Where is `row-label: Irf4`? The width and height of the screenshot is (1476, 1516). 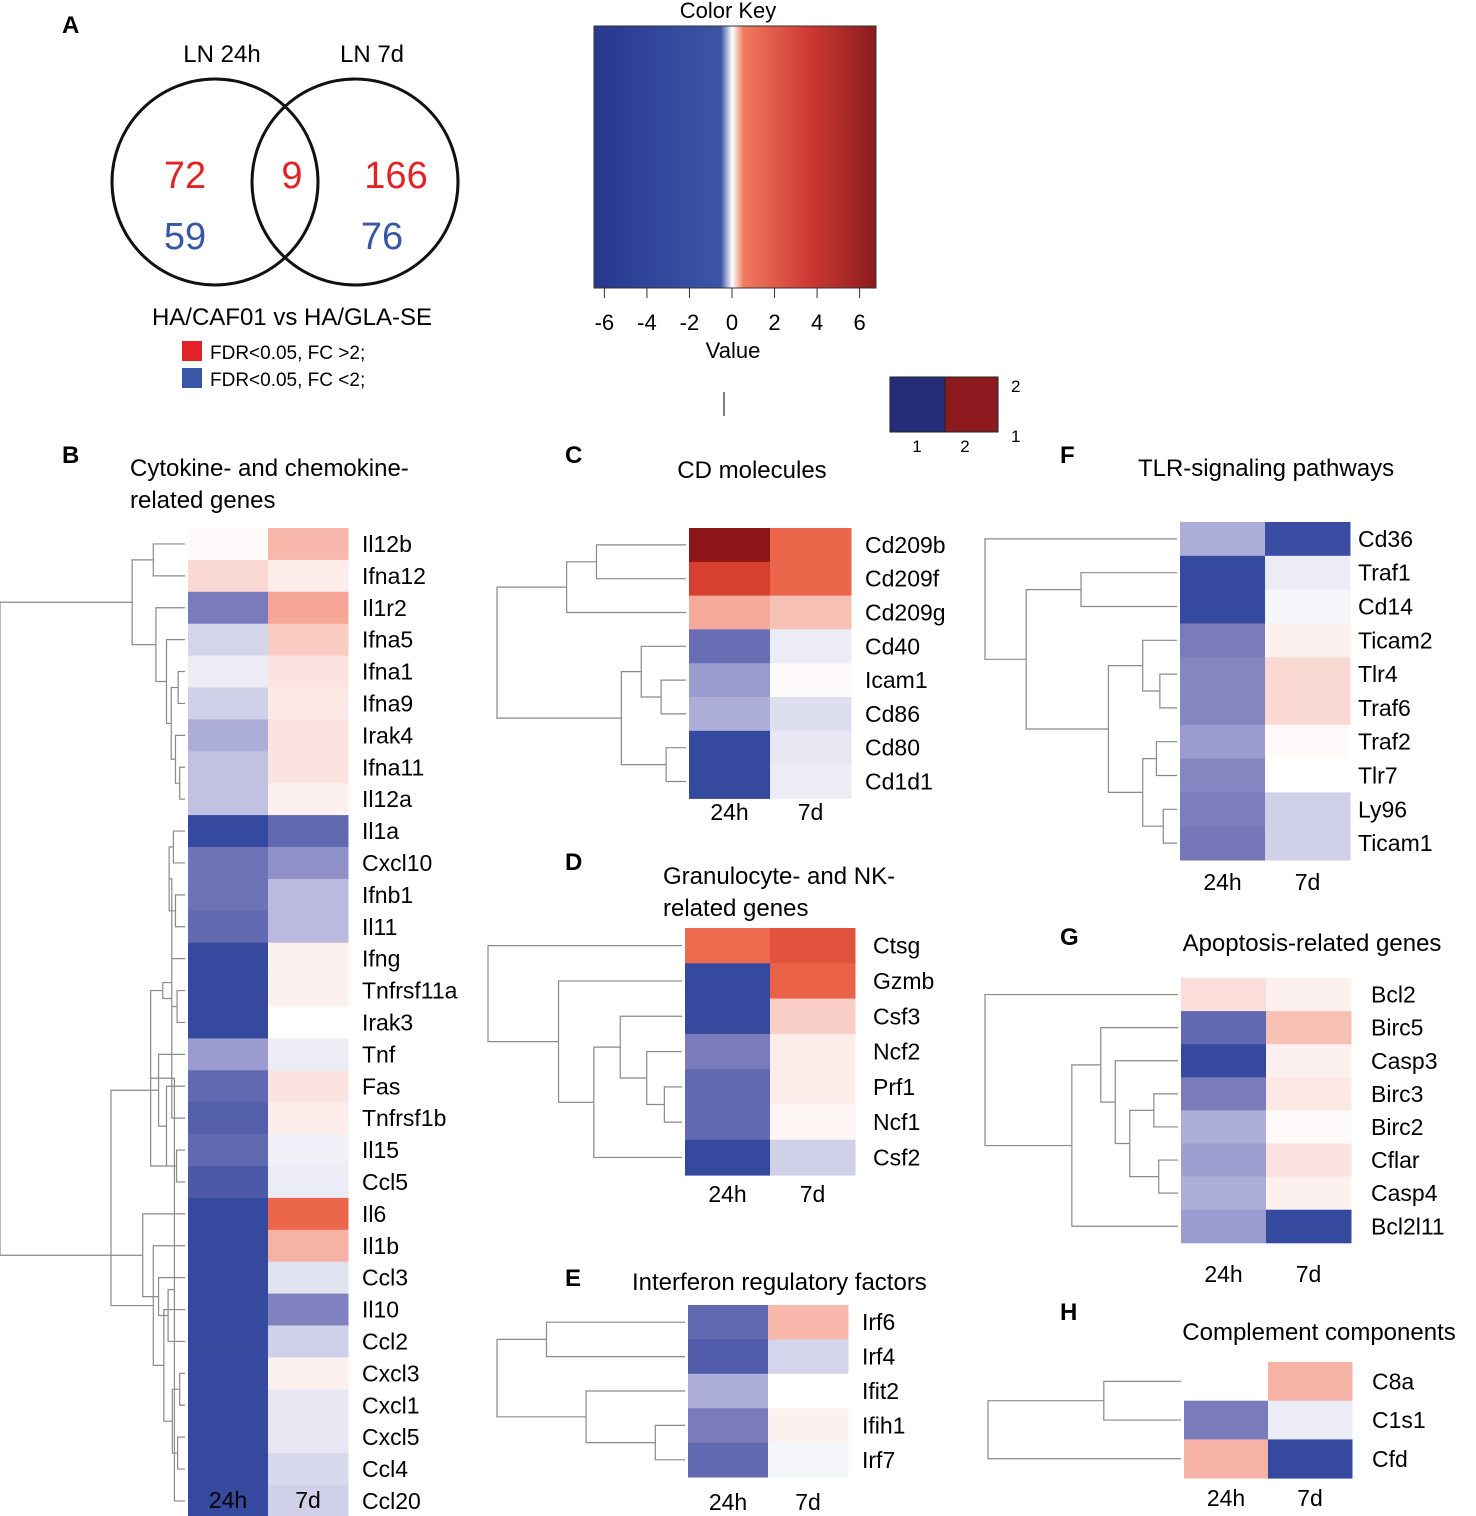 row-label: Irf4 is located at coordinates (878, 1357).